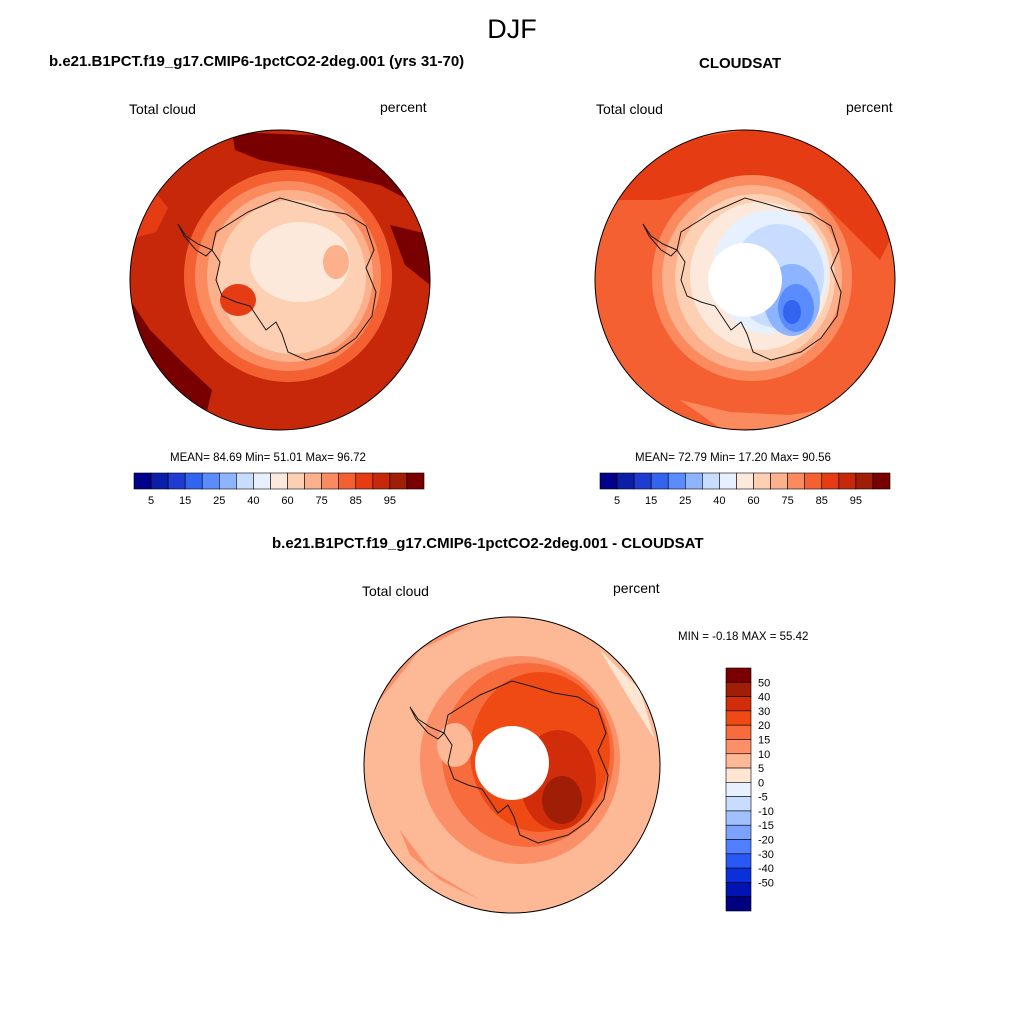 The image size is (1024, 1024). Describe the element at coordinates (822, 501) in the screenshot. I see `panel2-colorbar-tick-label: 85` at that location.